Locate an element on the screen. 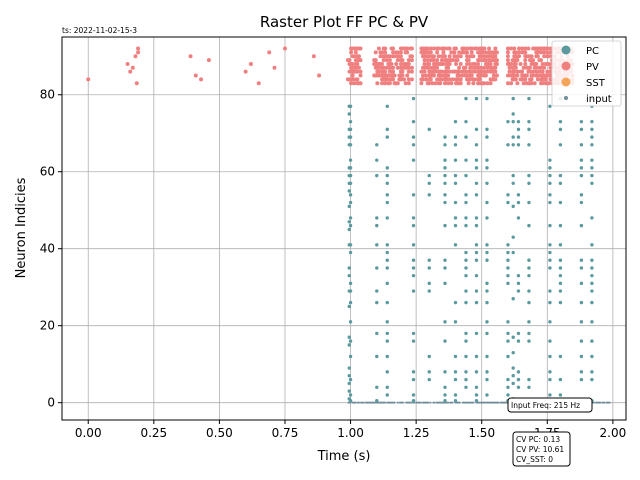 The image size is (640, 480). x-tick-label: 0.75 is located at coordinates (285, 433).